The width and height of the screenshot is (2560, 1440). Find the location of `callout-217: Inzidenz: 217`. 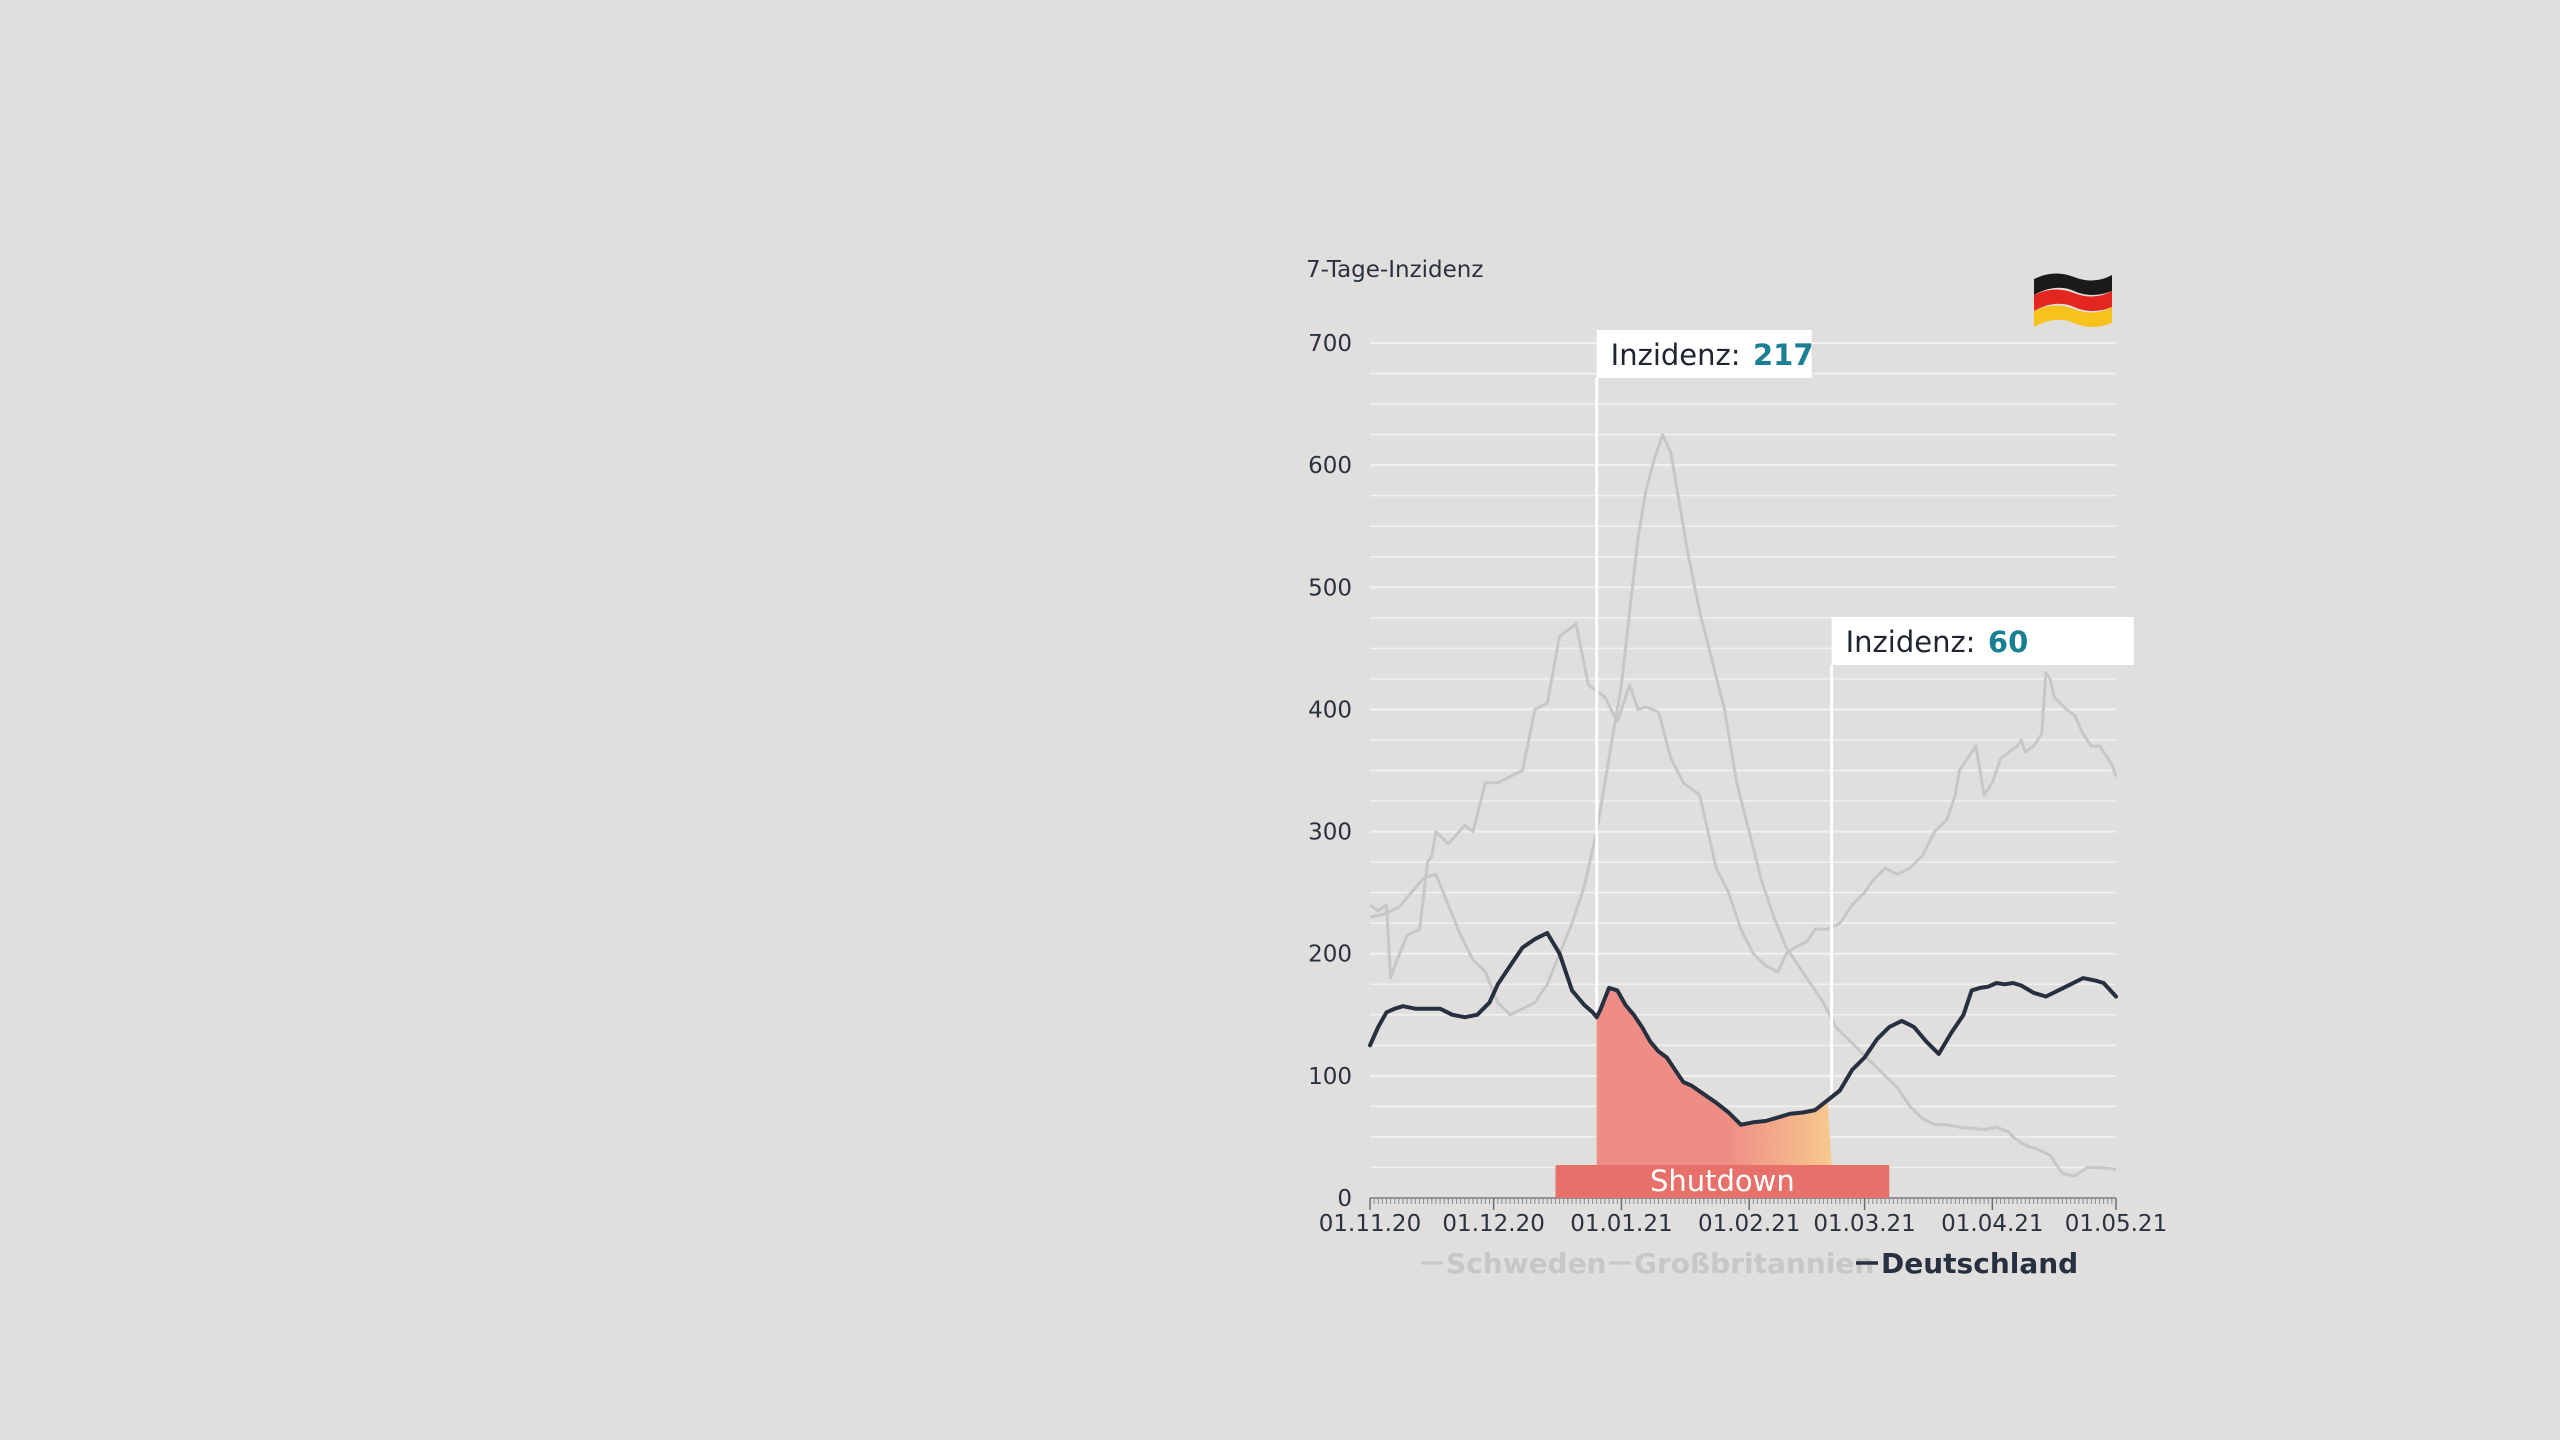

callout-217: Inzidenz: 217 is located at coordinates (1705, 354).